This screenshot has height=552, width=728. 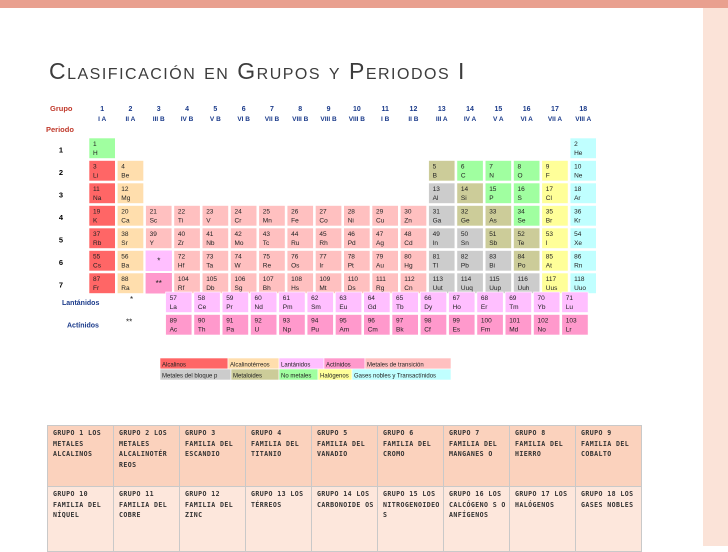 I want to click on group-cell: Grupo 15 Los nitrogenoideo s, so click(x=410, y=519).